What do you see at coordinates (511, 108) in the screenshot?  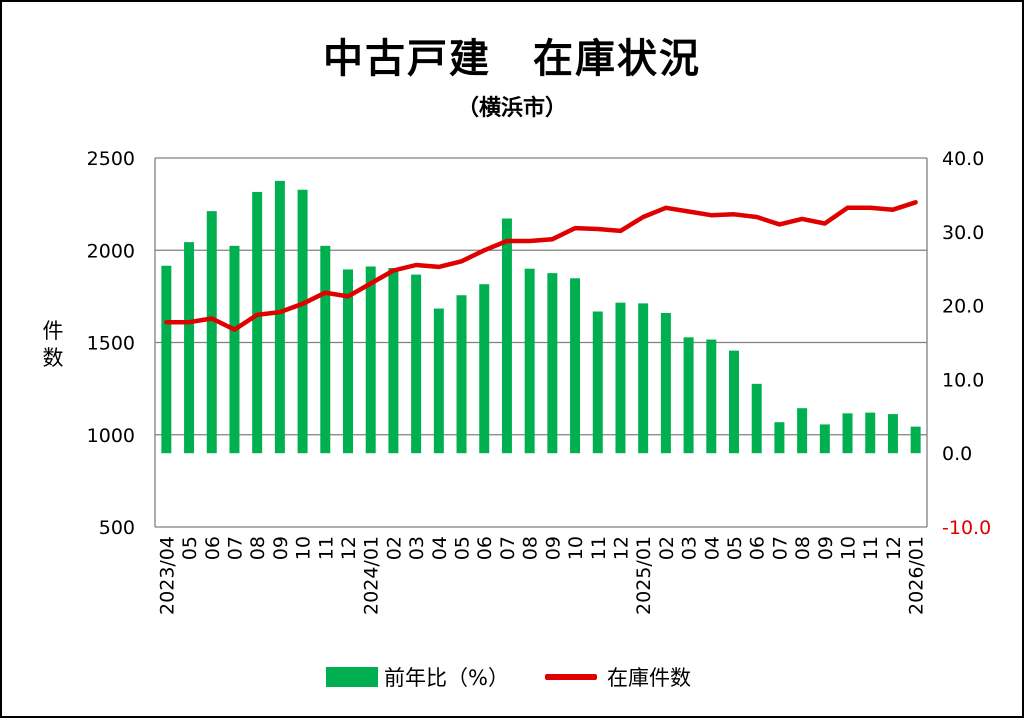 I see `chart-subtitle: （横浜市）` at bounding box center [511, 108].